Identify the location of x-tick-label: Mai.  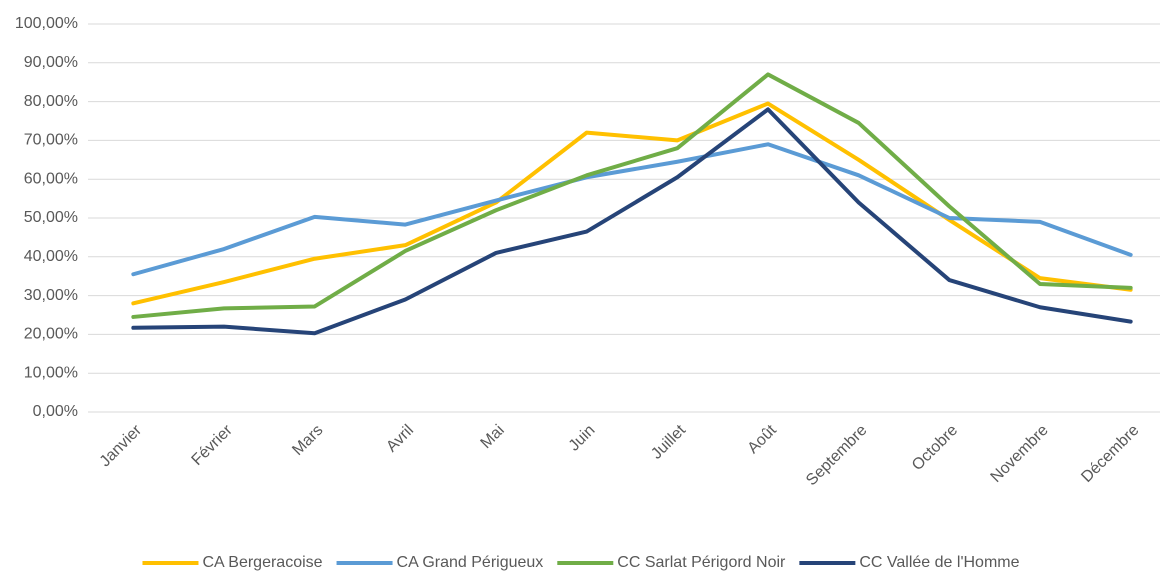
(493, 437).